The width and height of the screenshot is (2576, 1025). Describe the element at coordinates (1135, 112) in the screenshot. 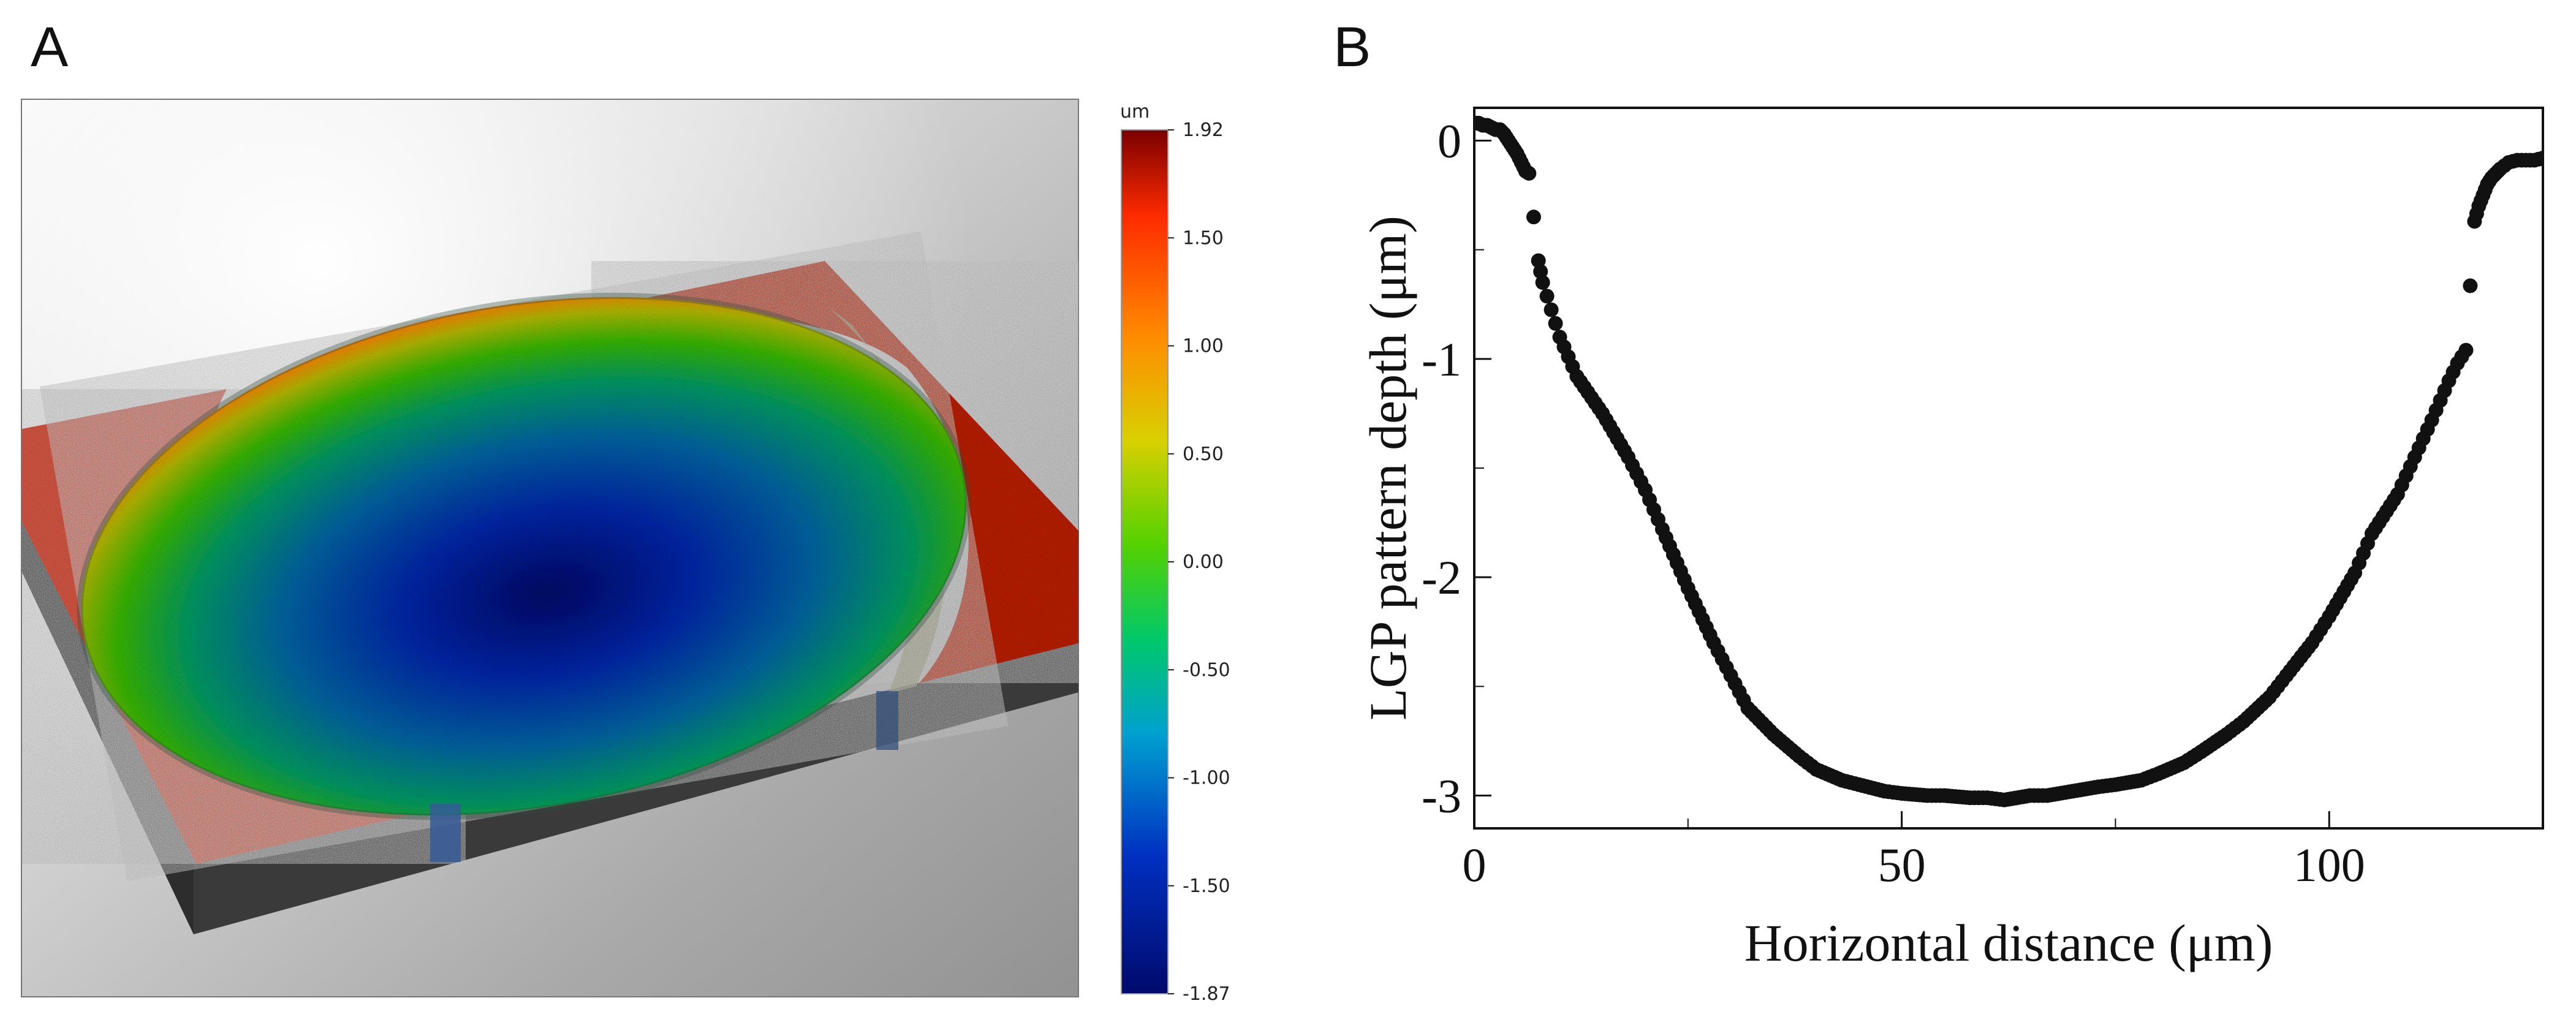

I see `colorbar-unit: um` at that location.